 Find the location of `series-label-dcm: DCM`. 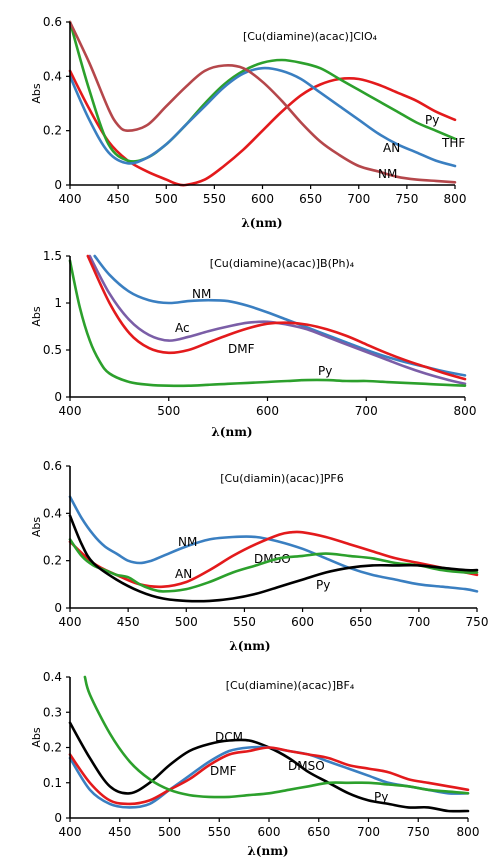

series-label-dcm: DCM is located at coordinates (229, 737).